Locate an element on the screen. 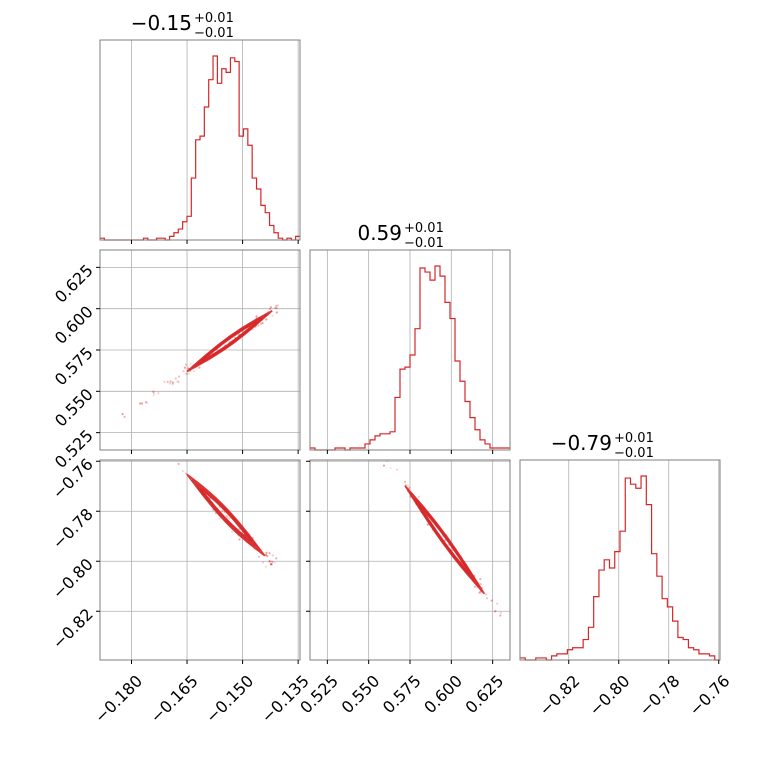 This screenshot has width=760, height=760. pair-content is located at coordinates (420, 510).